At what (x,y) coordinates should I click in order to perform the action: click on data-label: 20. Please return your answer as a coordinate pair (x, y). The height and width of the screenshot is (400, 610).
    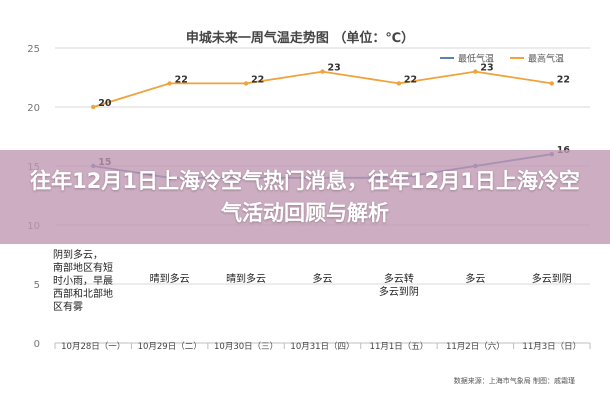
    Looking at the image, I should click on (105, 103).